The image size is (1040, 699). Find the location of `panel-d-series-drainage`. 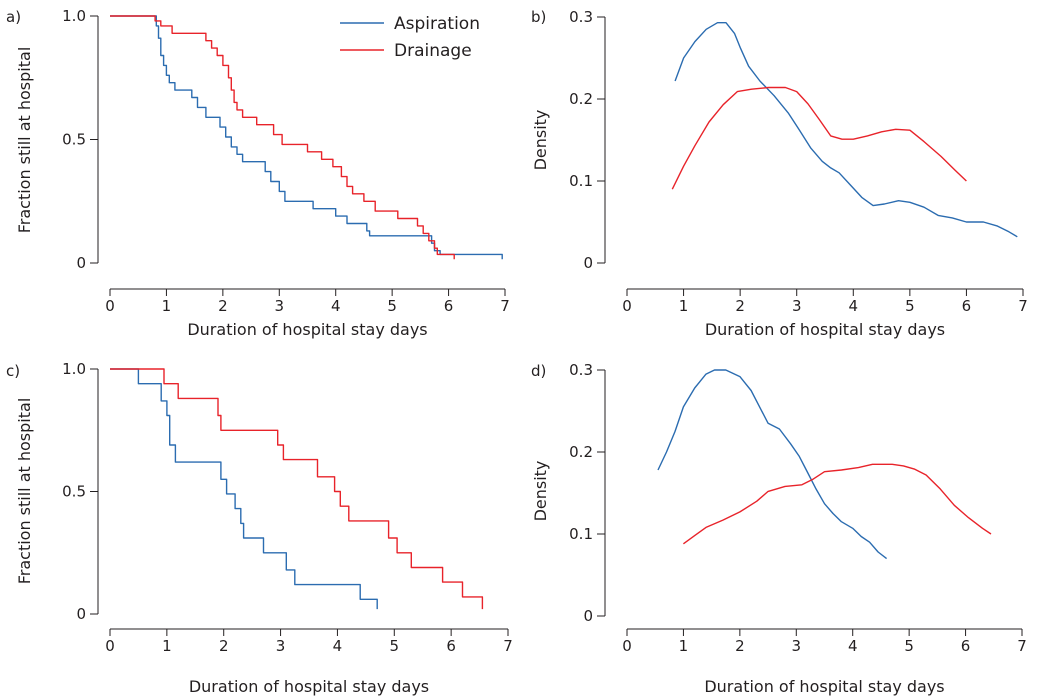

panel-d-series-drainage is located at coordinates (837, 504).